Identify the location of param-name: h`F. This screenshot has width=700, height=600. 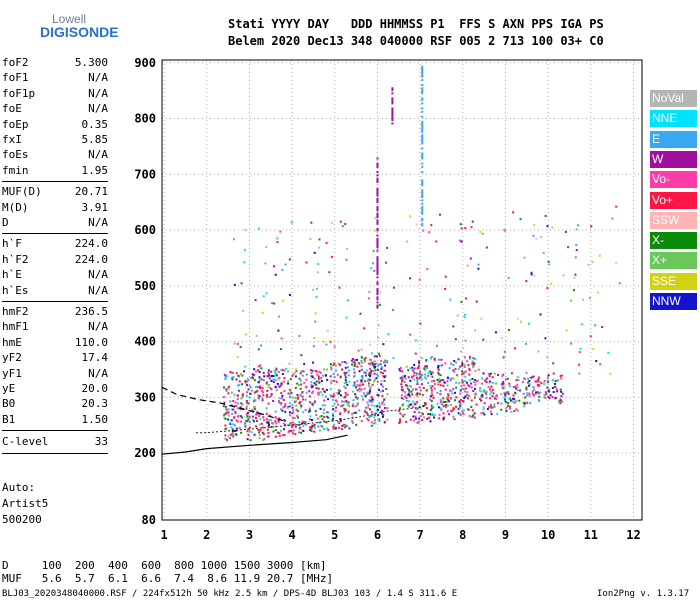
(12, 244).